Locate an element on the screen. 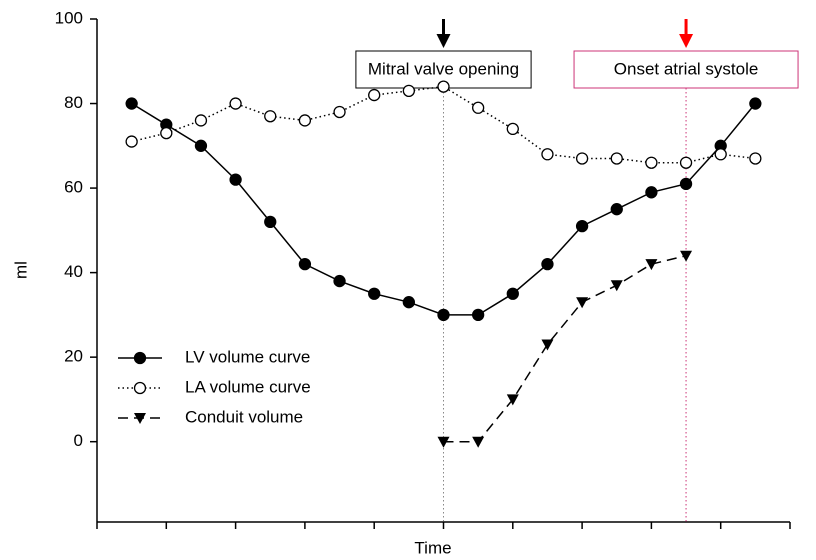 The width and height of the screenshot is (816, 560). x-axis-label: Time is located at coordinates (432, 547).